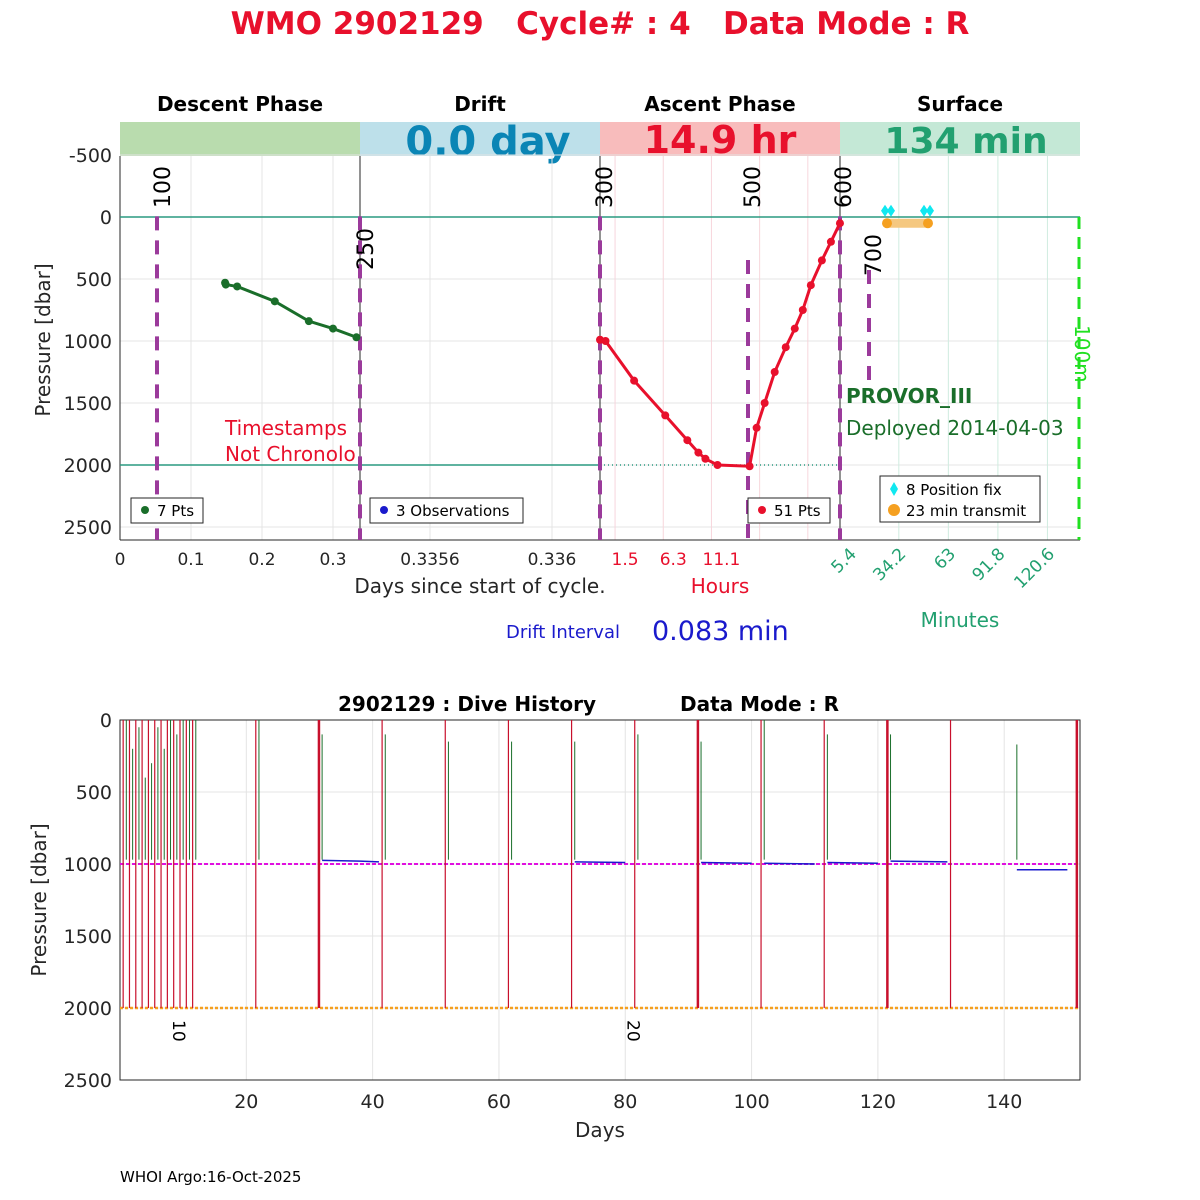 The width and height of the screenshot is (1200, 1200). I want to click on surface-legend: 8 Position fix 23 min transmit, so click(960, 499).